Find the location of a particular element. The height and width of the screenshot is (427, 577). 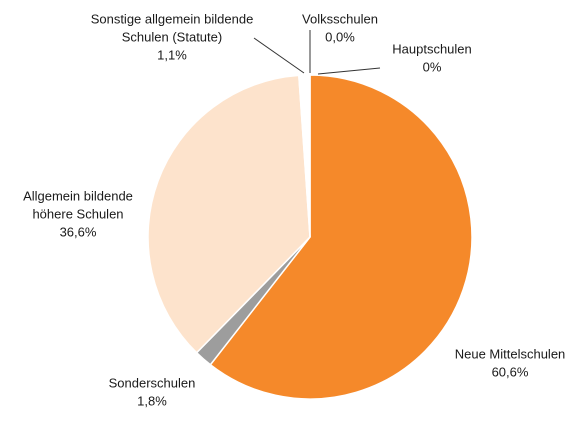

value-label: 36,6% is located at coordinates (78, 231).